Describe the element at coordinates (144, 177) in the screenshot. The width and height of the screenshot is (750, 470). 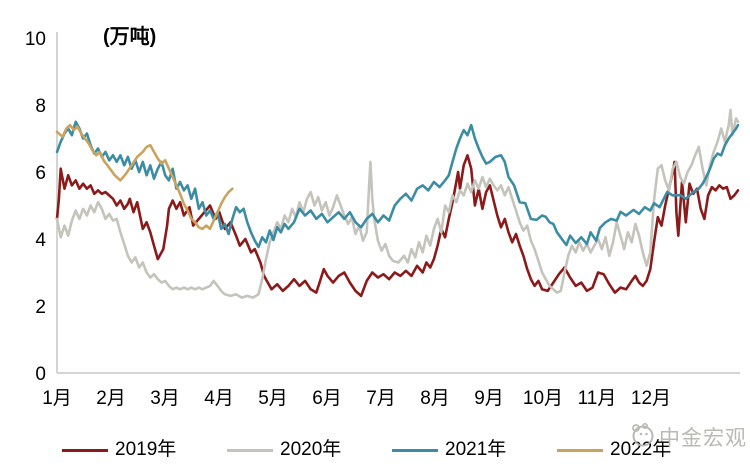
I see `series-line-2022年` at that location.